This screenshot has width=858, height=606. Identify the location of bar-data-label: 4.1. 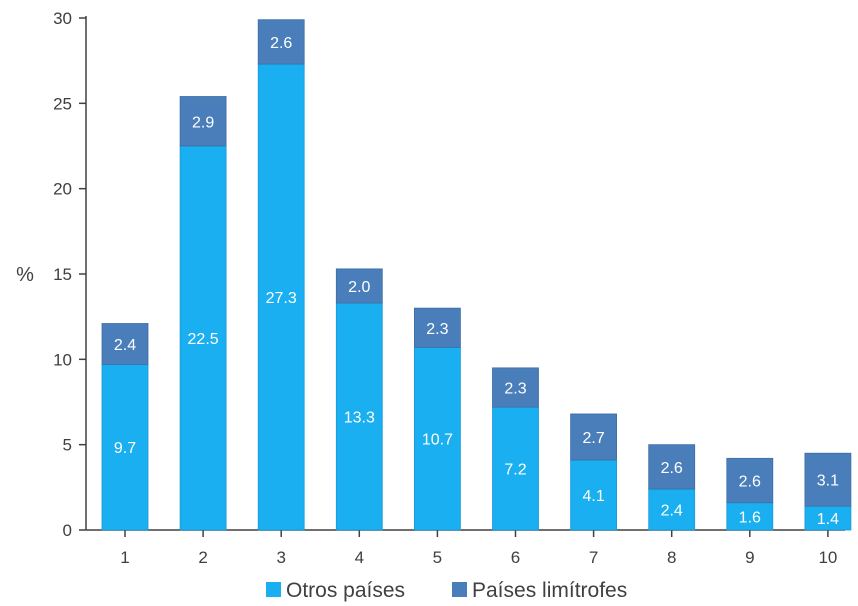
(593, 496).